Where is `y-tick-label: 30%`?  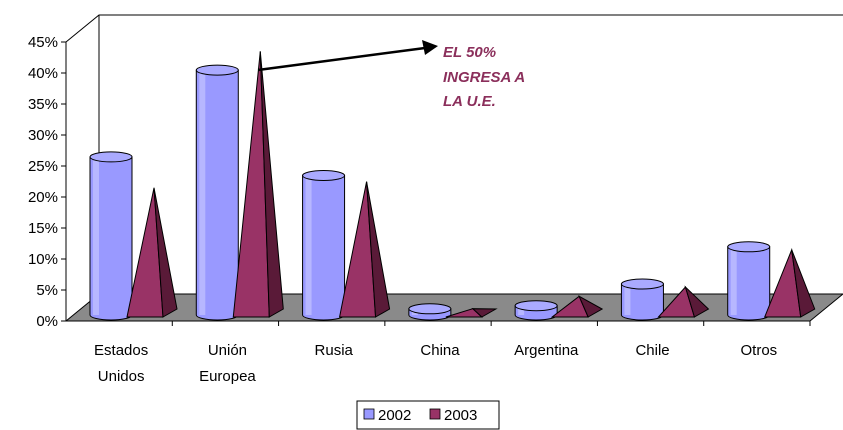 y-tick-label: 30% is located at coordinates (43, 135).